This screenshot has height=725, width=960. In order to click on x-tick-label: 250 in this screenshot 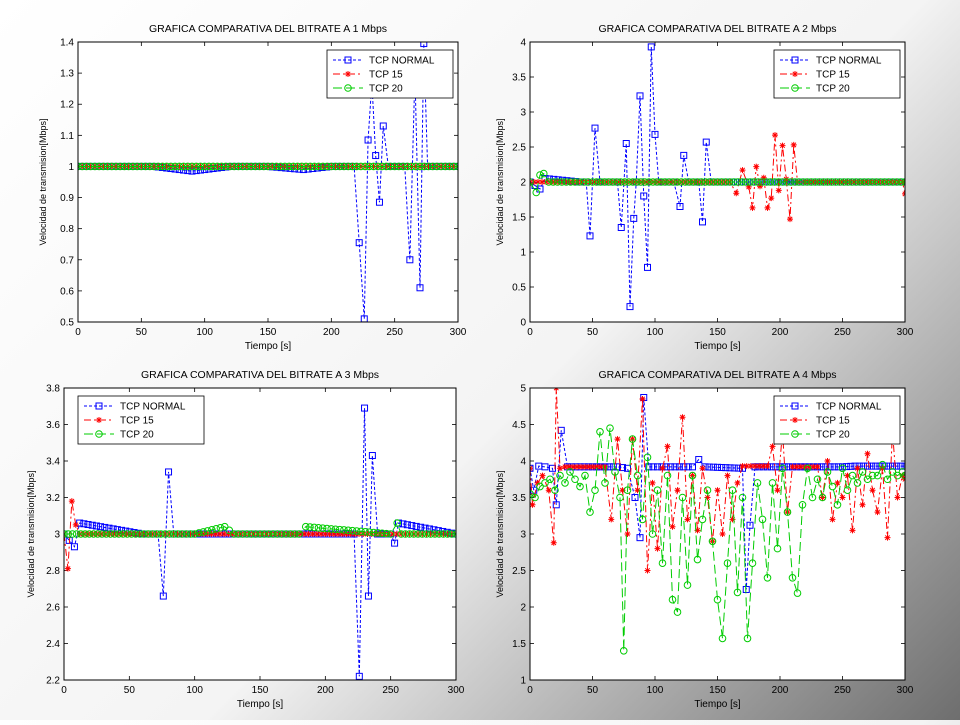, I will do `click(842, 332)`.